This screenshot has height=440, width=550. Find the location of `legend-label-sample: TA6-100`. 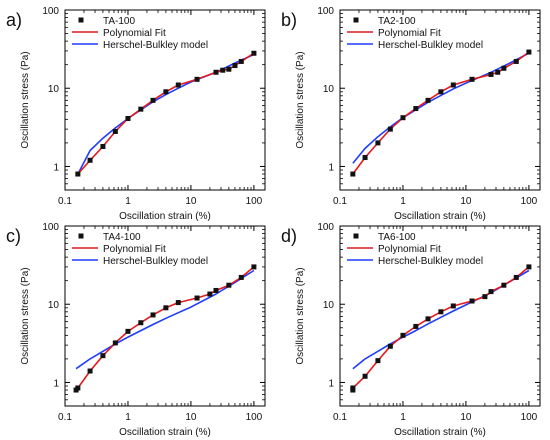

legend-label-sample: TA6-100 is located at coordinates (397, 237).